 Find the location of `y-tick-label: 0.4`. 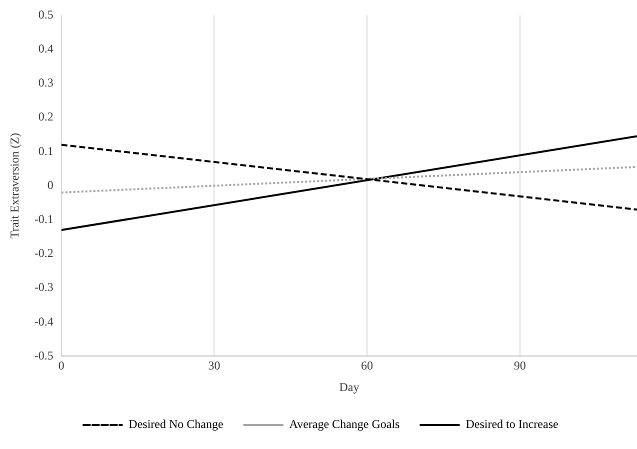

y-tick-label: 0.4 is located at coordinates (46, 48).